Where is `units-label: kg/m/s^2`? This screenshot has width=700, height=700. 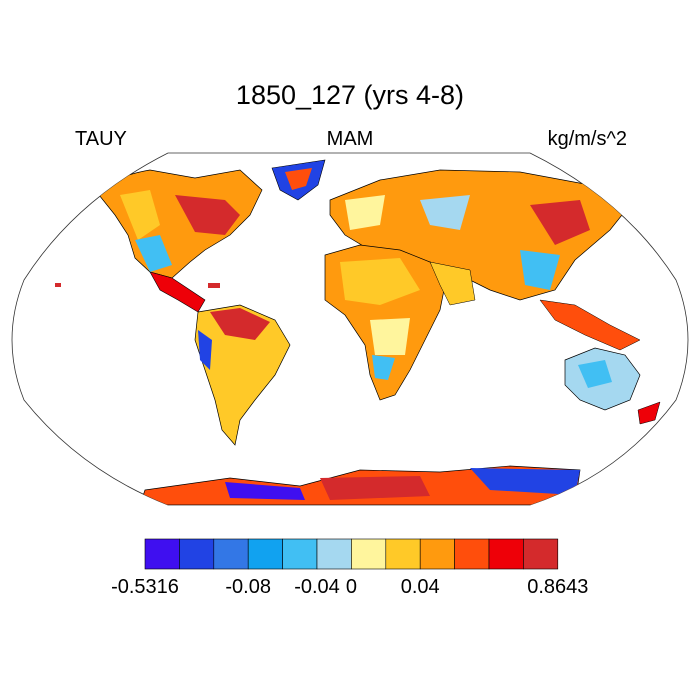
units-label: kg/m/s^2 is located at coordinates (587, 139).